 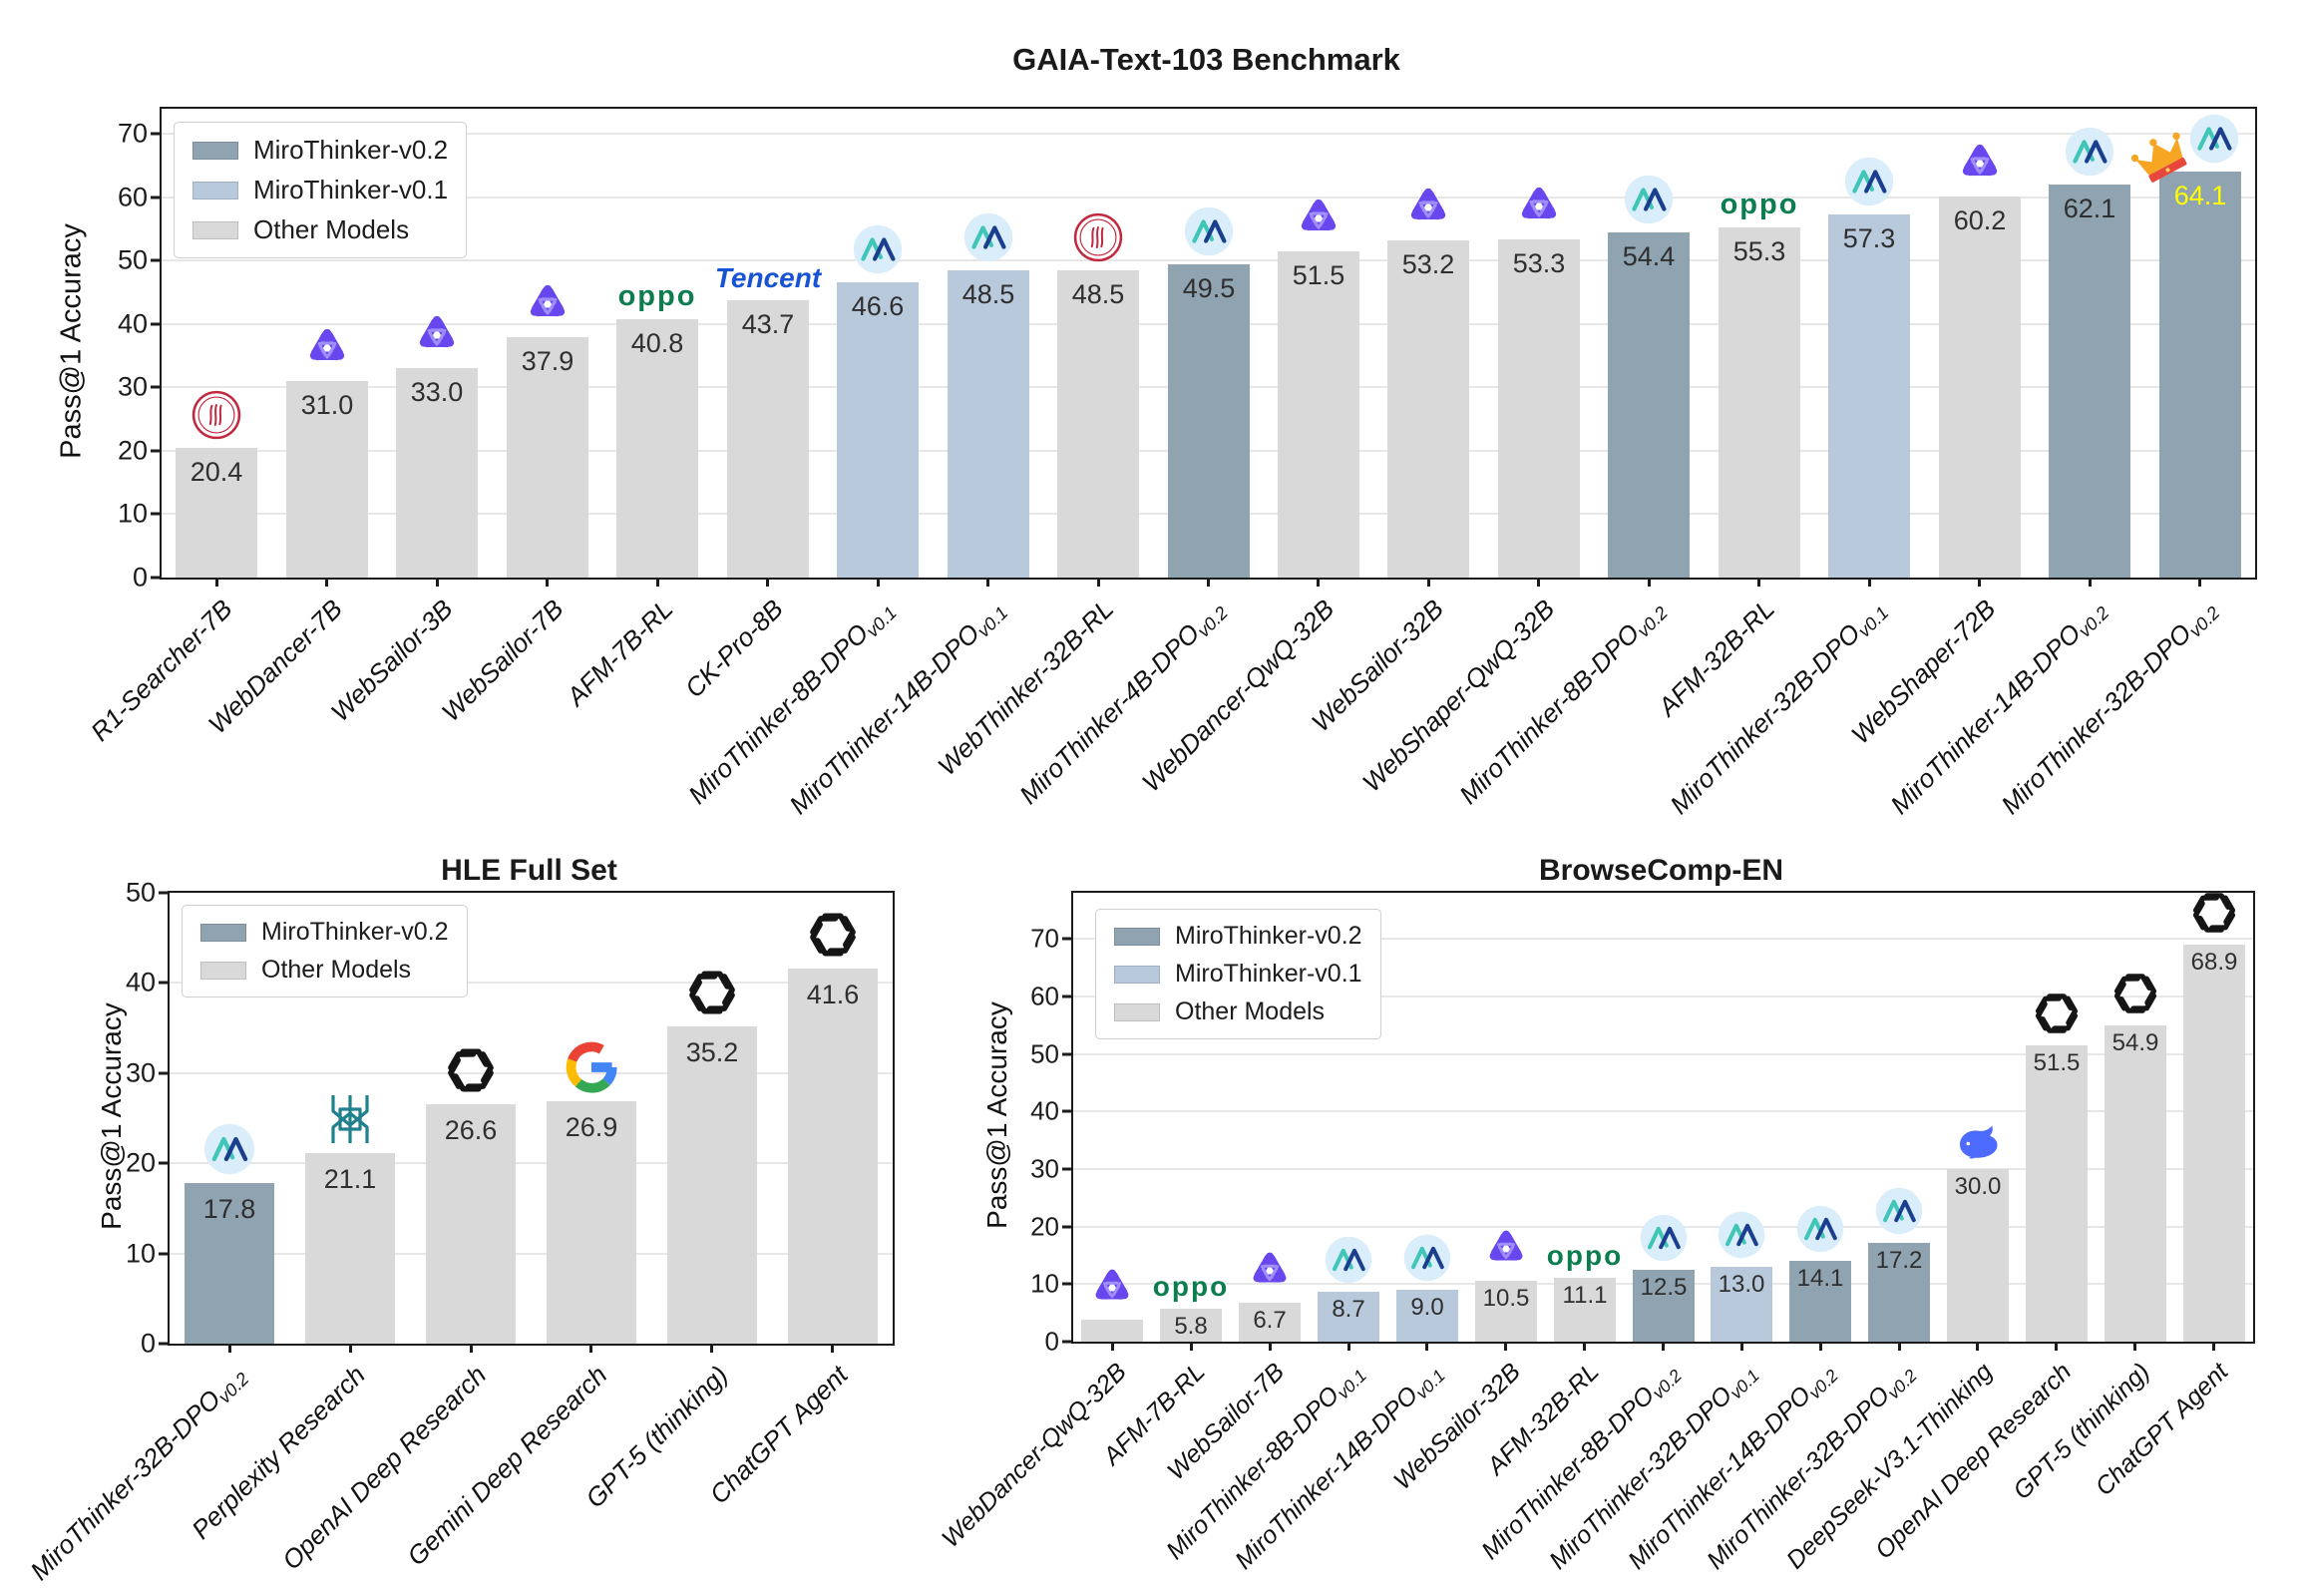 What do you see at coordinates (350, 1248) in the screenshot?
I see `bar-perplexity research: 21.1` at bounding box center [350, 1248].